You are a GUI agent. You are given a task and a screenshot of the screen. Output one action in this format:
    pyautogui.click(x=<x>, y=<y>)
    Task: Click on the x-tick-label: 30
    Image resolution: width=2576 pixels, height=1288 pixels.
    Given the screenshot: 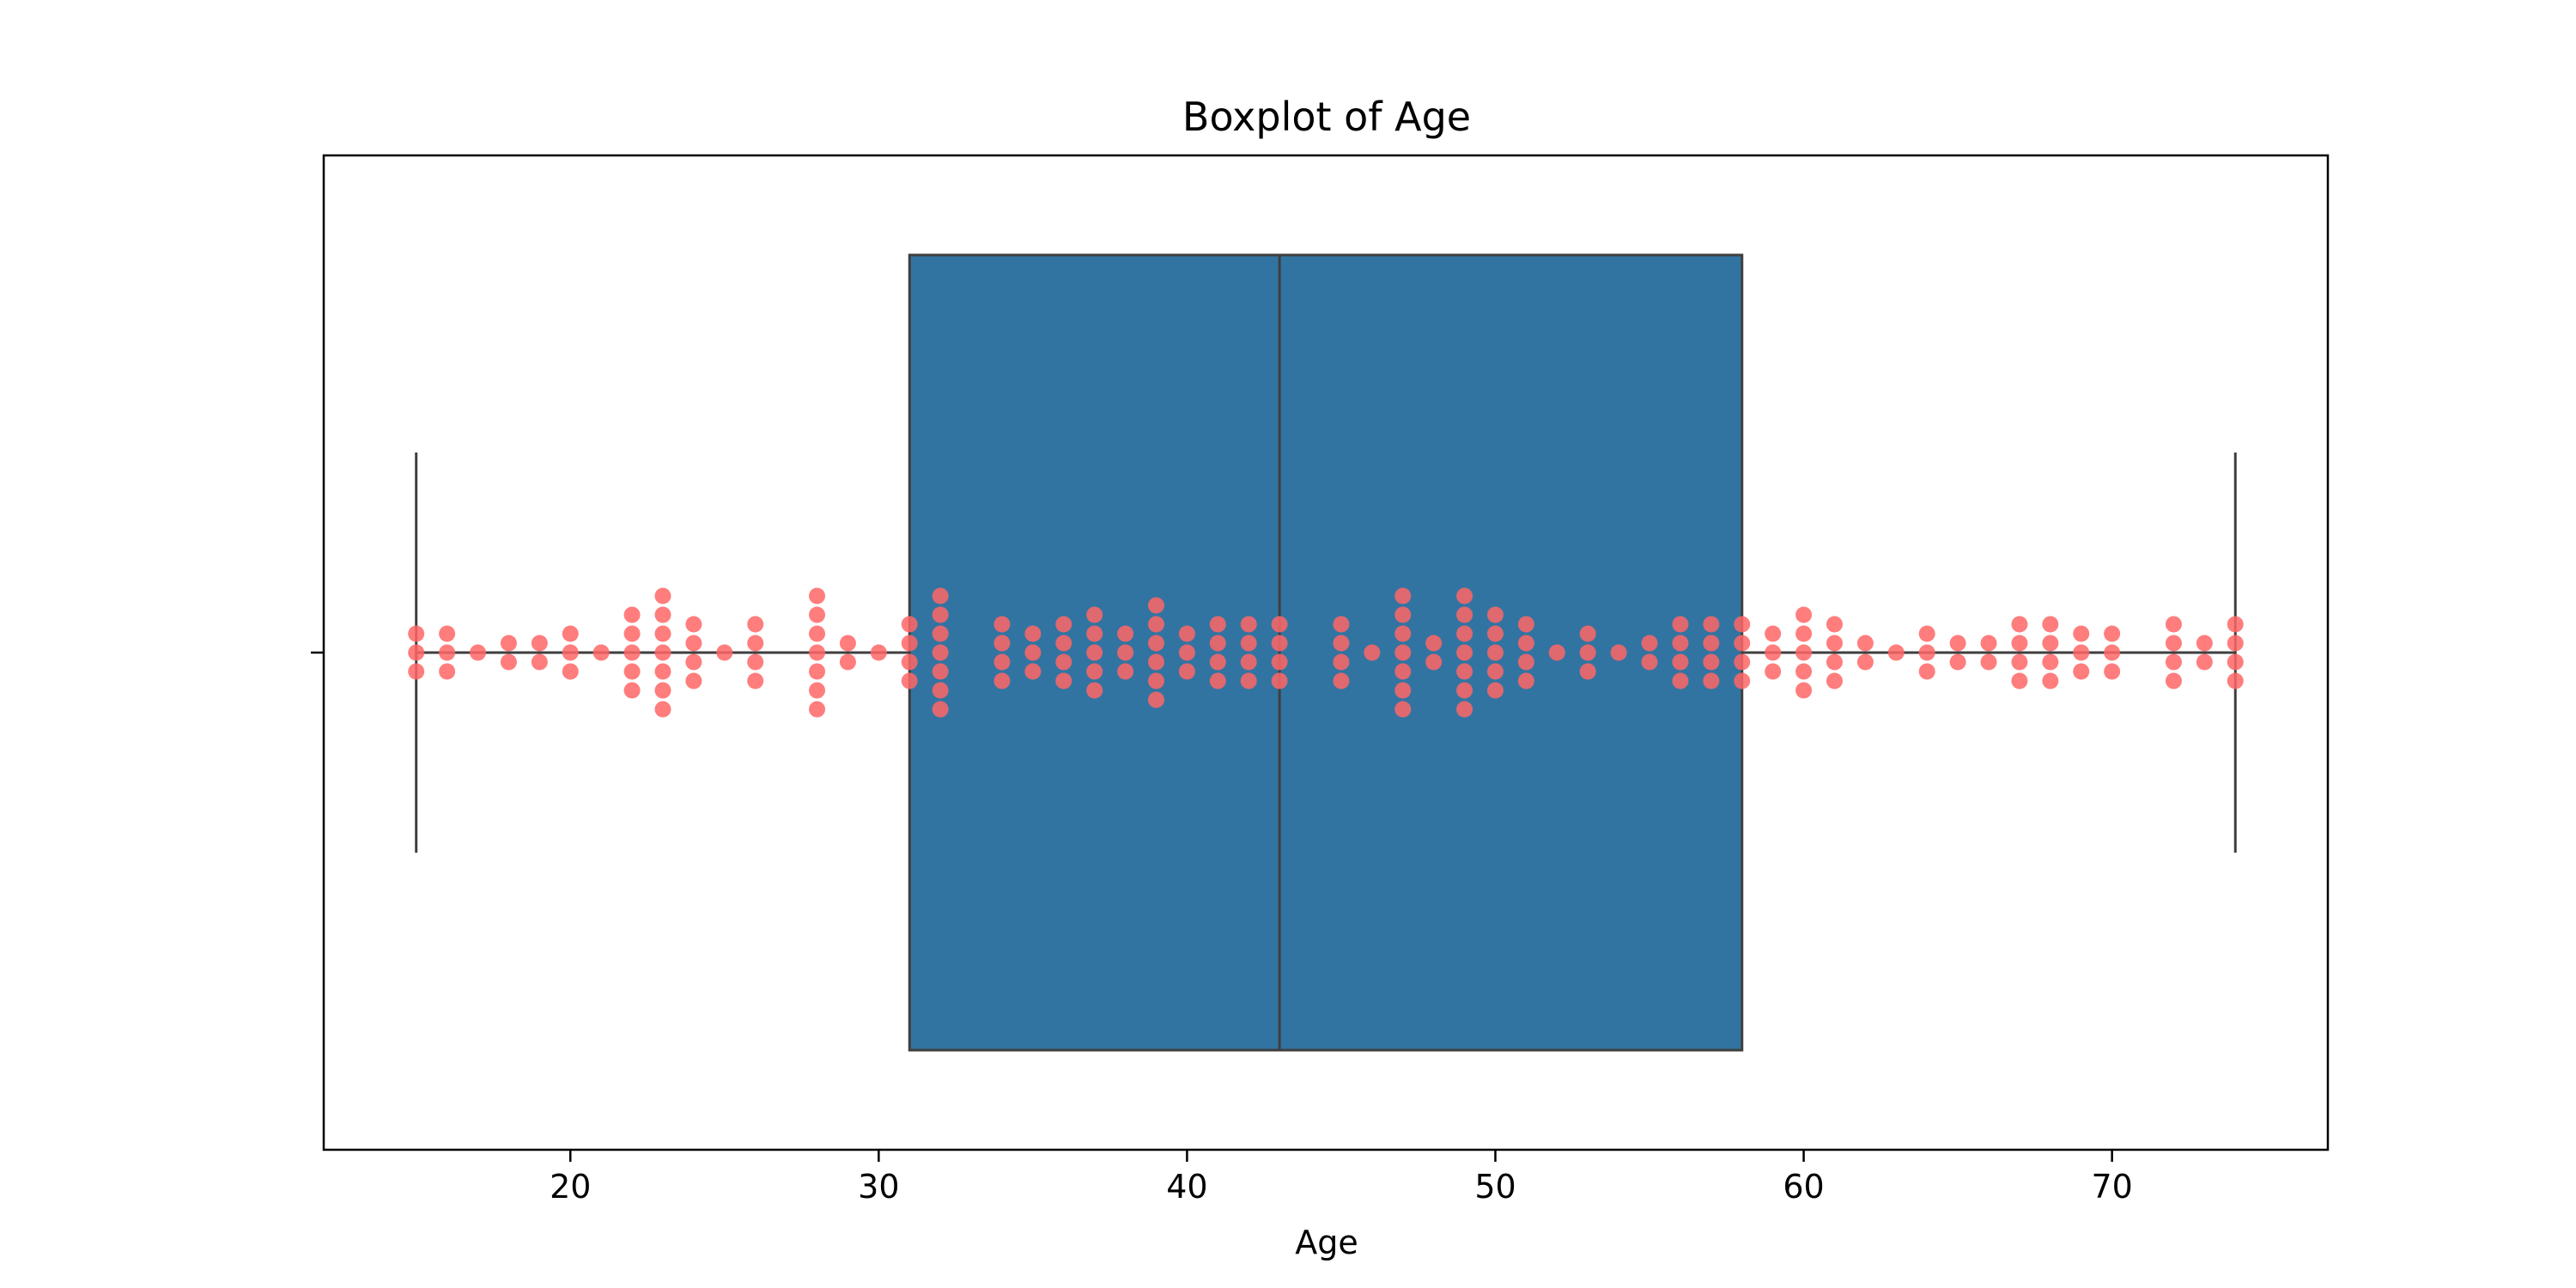 What is the action you would take?
    pyautogui.click(x=878, y=1187)
    